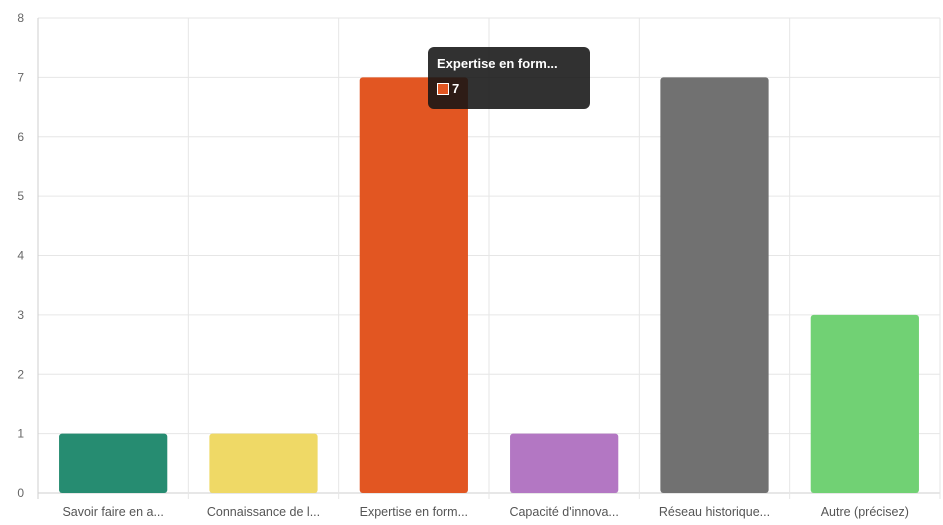  Describe the element at coordinates (20, 493) in the screenshot. I see `y-tick-label: 0` at that location.